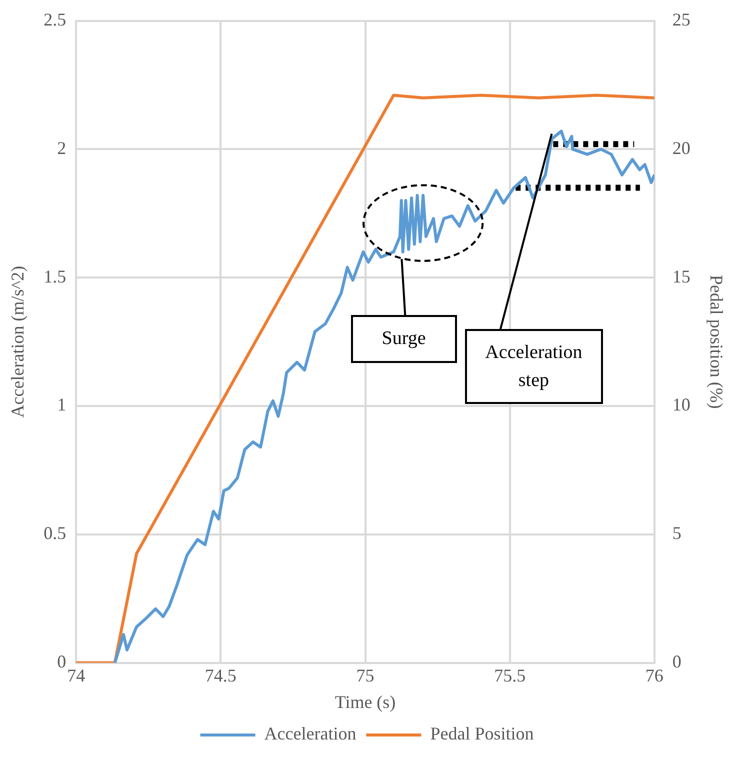  I want to click on x-axis-title: Time (s), so click(365, 702).